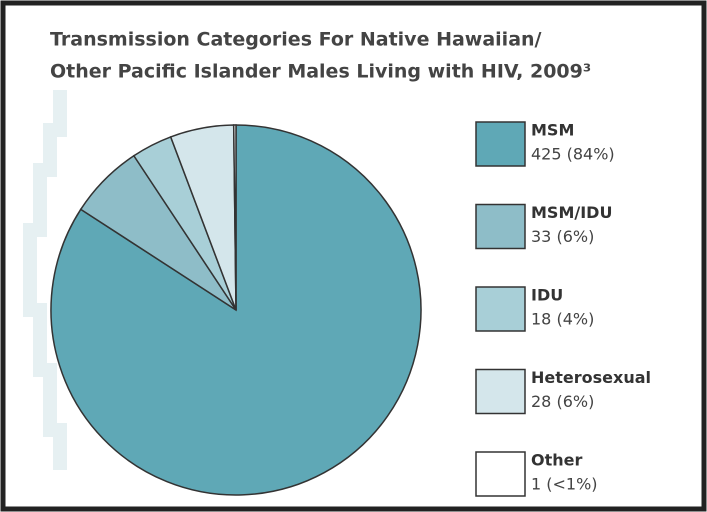 The image size is (707, 512). I want to click on pie-slice, so click(234, 217).